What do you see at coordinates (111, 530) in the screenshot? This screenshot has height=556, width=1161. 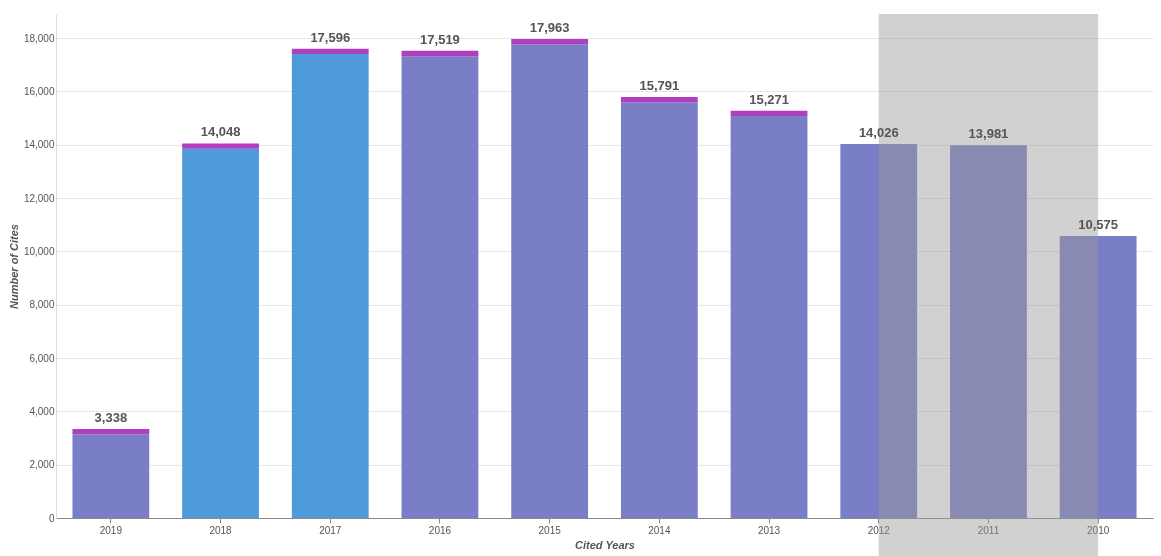 I see `x-tick-label: 2019` at bounding box center [111, 530].